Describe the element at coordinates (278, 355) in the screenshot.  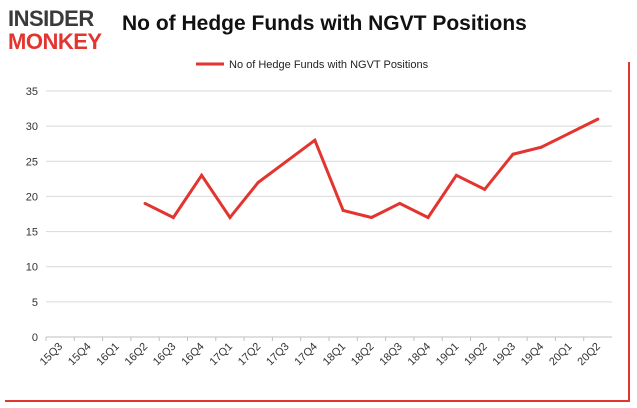
I see `x-tick-label-17Q3: 17Q3` at that location.